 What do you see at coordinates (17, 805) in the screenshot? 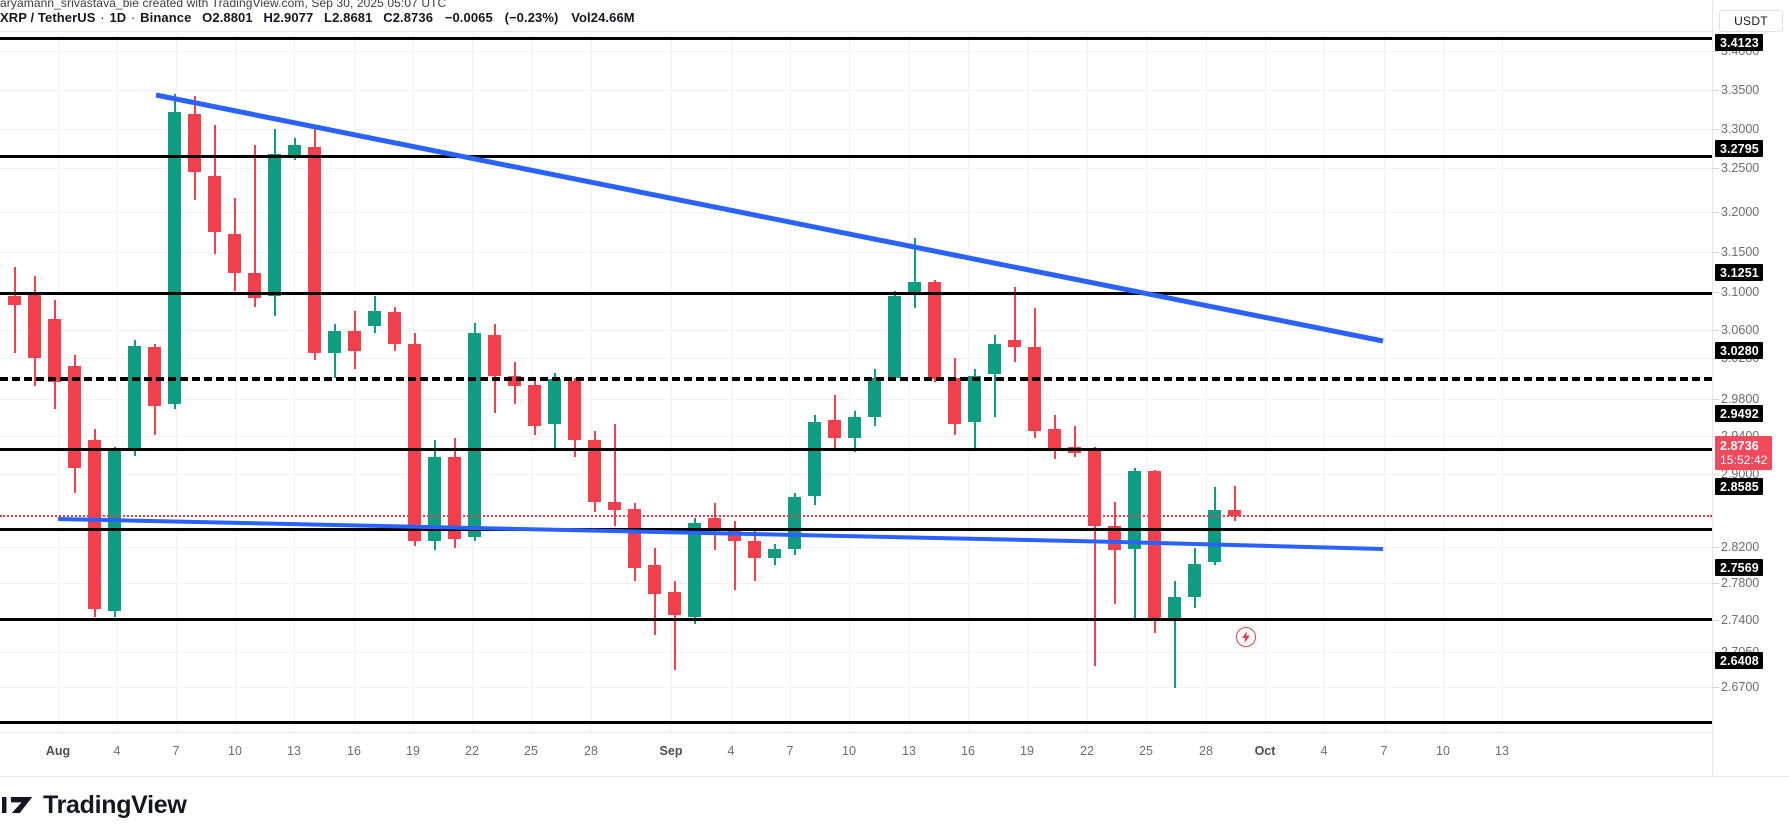
I see `tradingview-logomark-icon` at bounding box center [17, 805].